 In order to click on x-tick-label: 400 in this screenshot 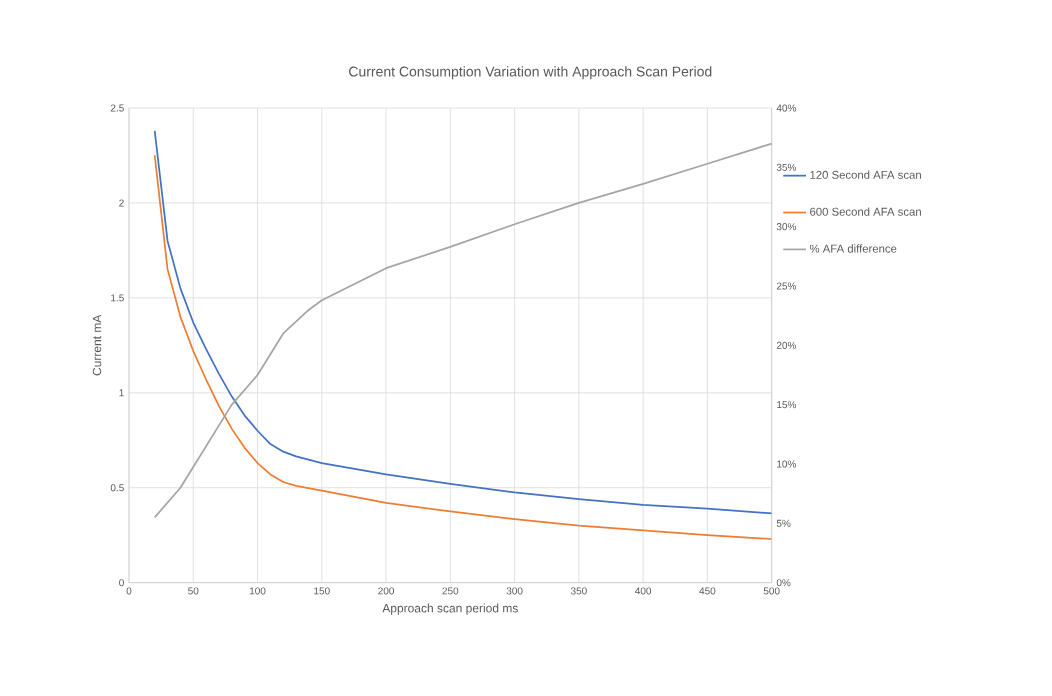, I will do `click(643, 591)`.